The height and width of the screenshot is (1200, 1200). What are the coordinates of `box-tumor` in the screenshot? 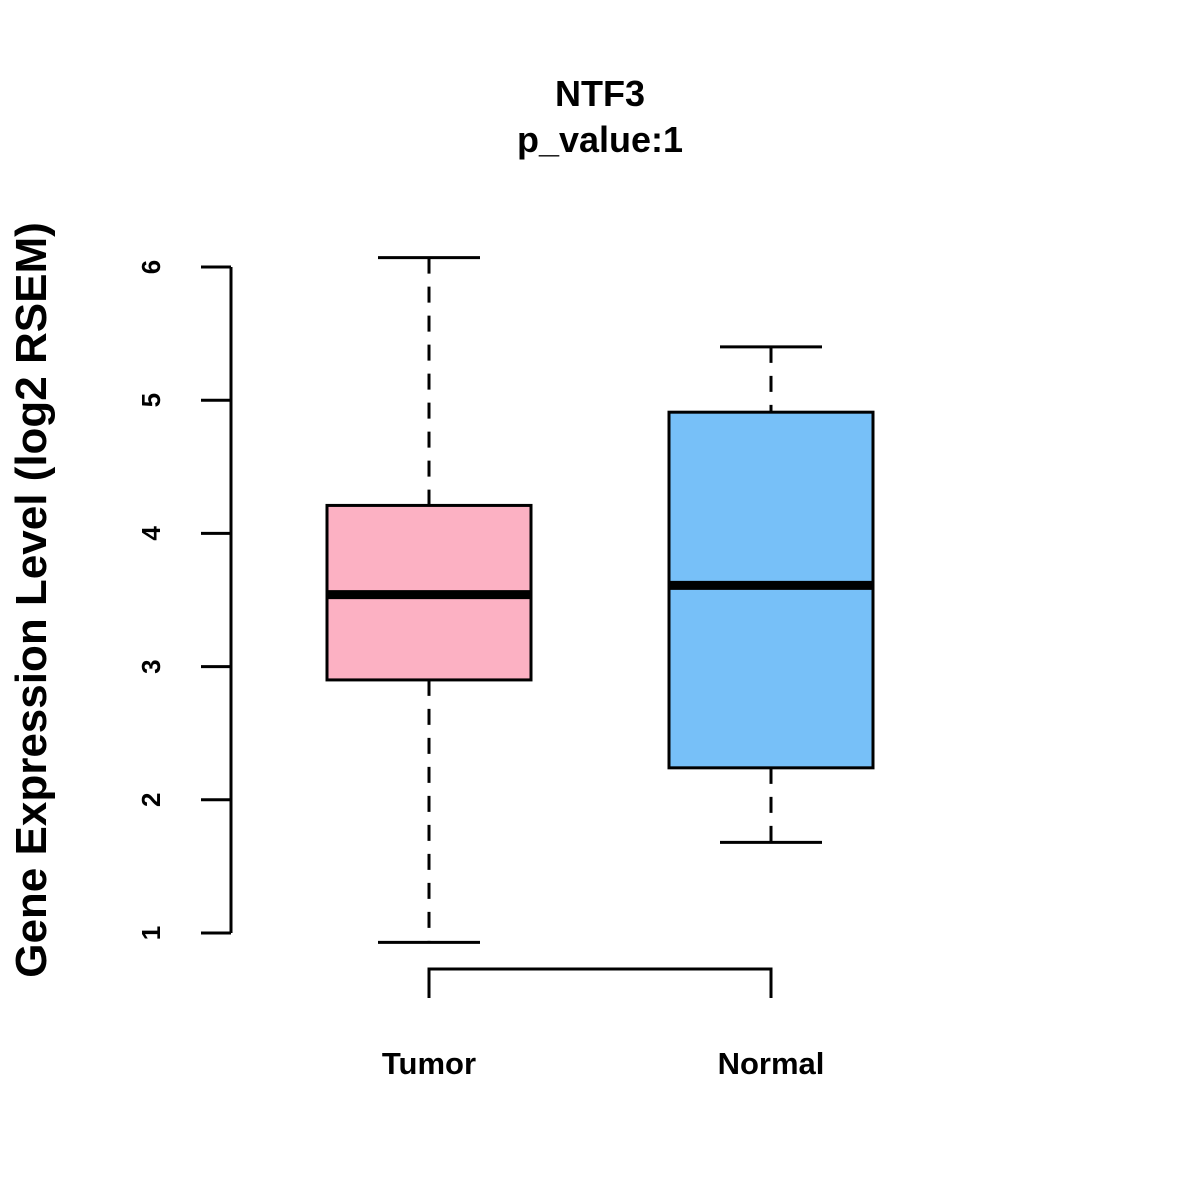 It's located at (429, 600).